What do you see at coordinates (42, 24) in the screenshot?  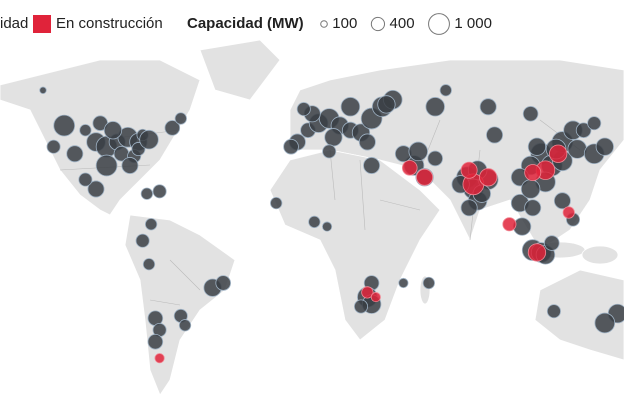 I see `legend-swatch` at bounding box center [42, 24].